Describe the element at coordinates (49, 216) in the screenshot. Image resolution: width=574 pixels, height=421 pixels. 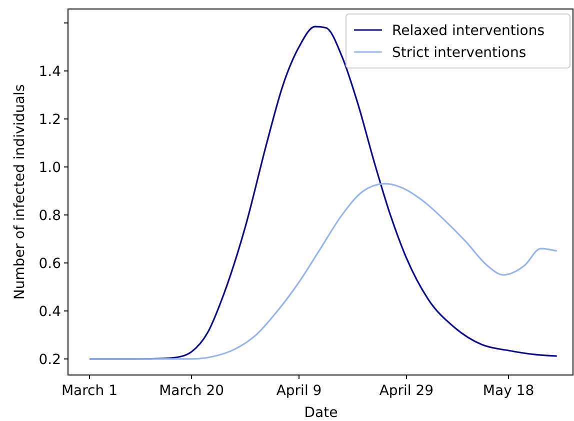
I see `y-tick-label: 0.8` at that location.